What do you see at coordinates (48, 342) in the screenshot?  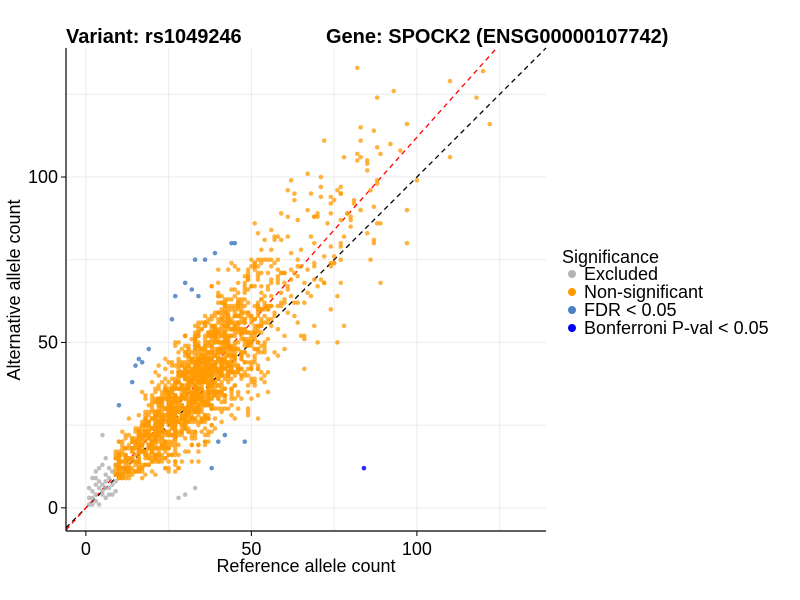 I see `y-tick-label: 50` at bounding box center [48, 342].